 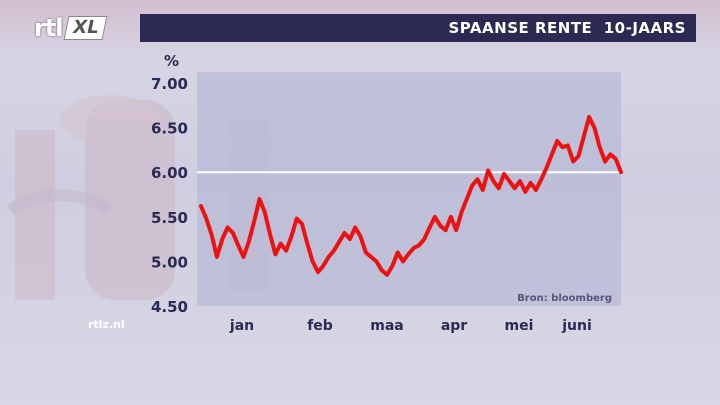 I want to click on logo-rtl-text: rtl, so click(x=49, y=28).